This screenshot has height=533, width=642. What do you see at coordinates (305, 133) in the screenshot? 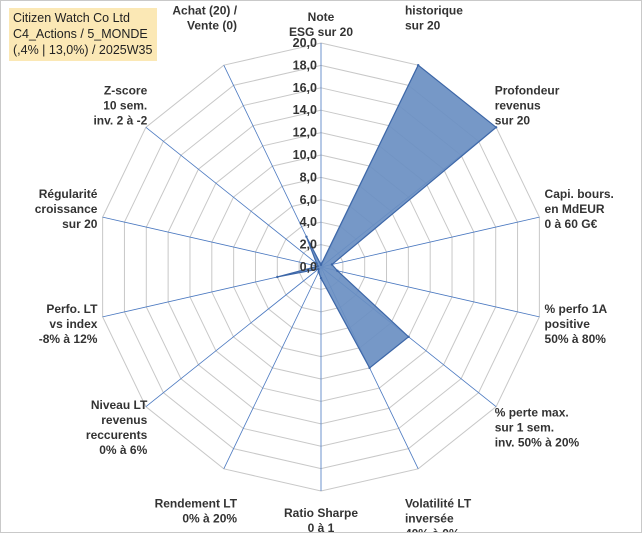
I see `tick-label: 12,0` at bounding box center [305, 133].